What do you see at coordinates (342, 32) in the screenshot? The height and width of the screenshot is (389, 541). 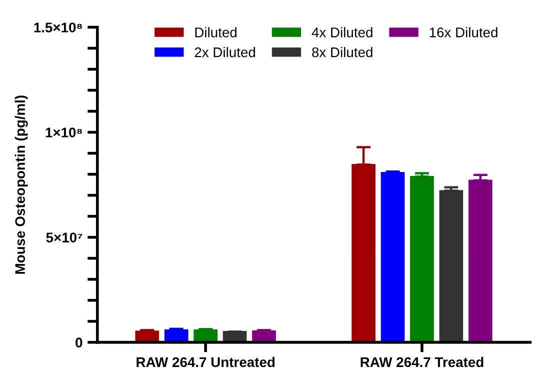 I see `legend-label: 4x Diluted` at bounding box center [342, 32].